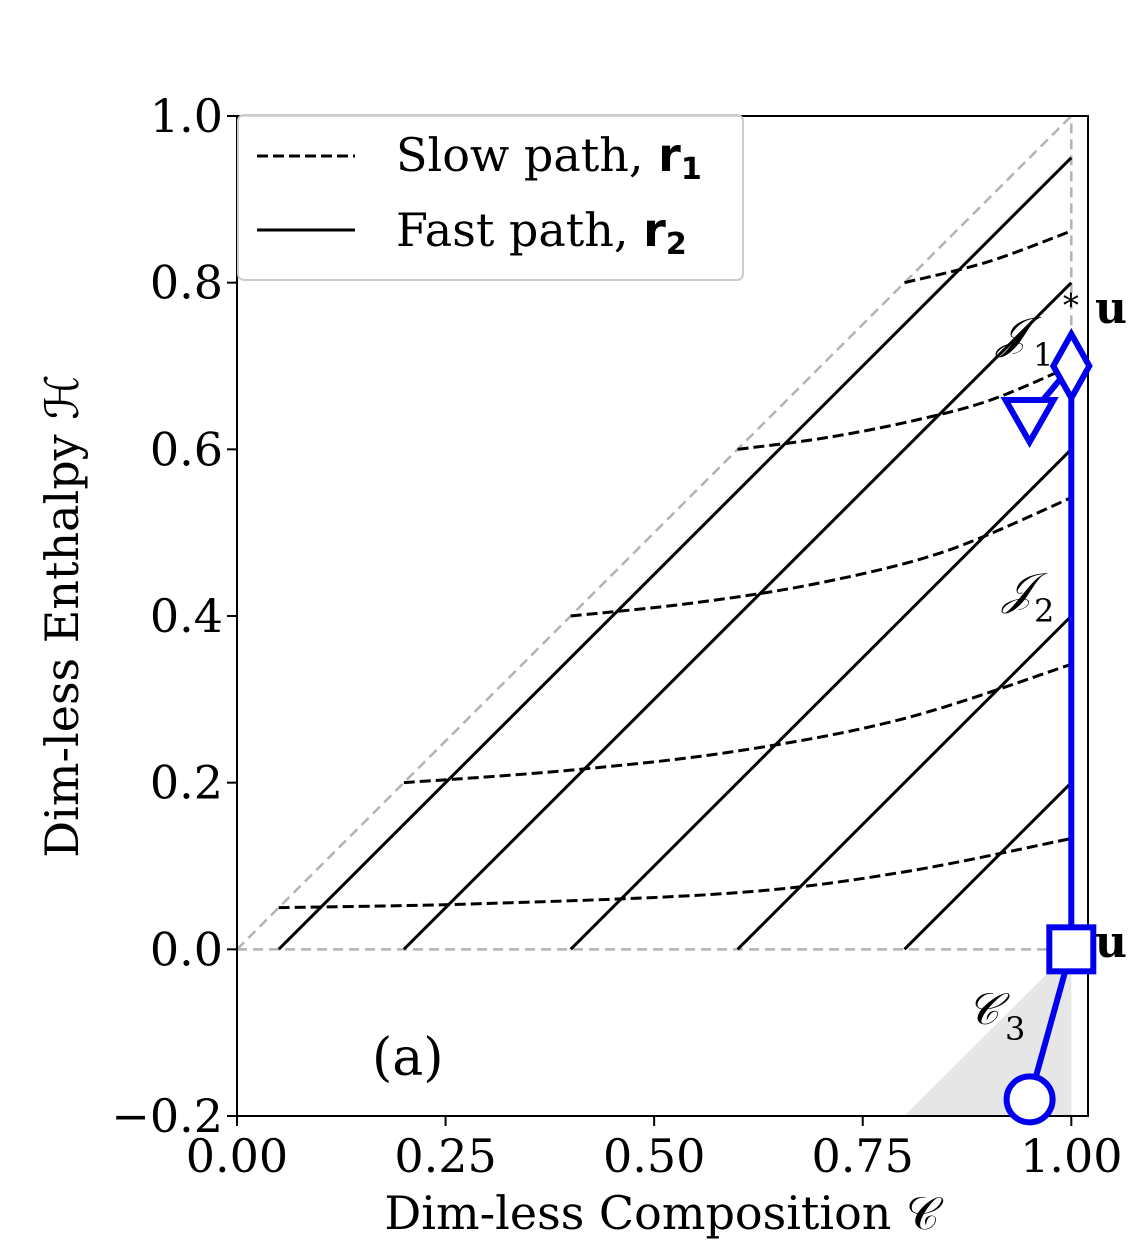  I want to click on legend-entry-slow: Slow path, r1, so click(549, 157).